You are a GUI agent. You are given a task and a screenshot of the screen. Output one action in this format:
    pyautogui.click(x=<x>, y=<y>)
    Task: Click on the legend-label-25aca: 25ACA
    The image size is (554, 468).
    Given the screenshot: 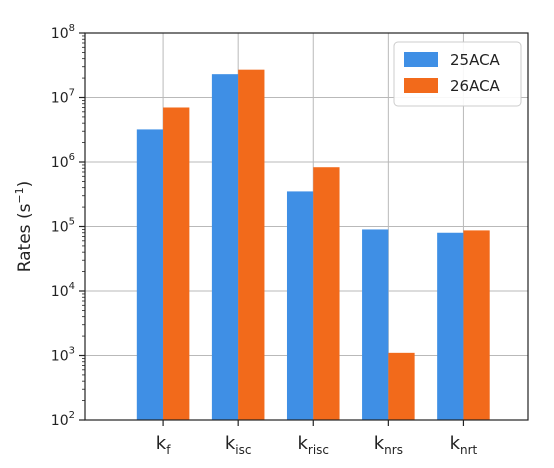 What is the action you would take?
    pyautogui.click(x=475, y=60)
    